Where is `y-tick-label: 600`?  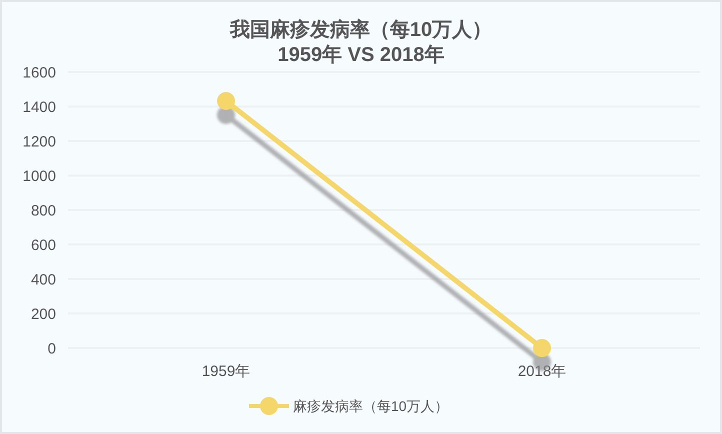 y-tick-label: 600 is located at coordinates (43, 245).